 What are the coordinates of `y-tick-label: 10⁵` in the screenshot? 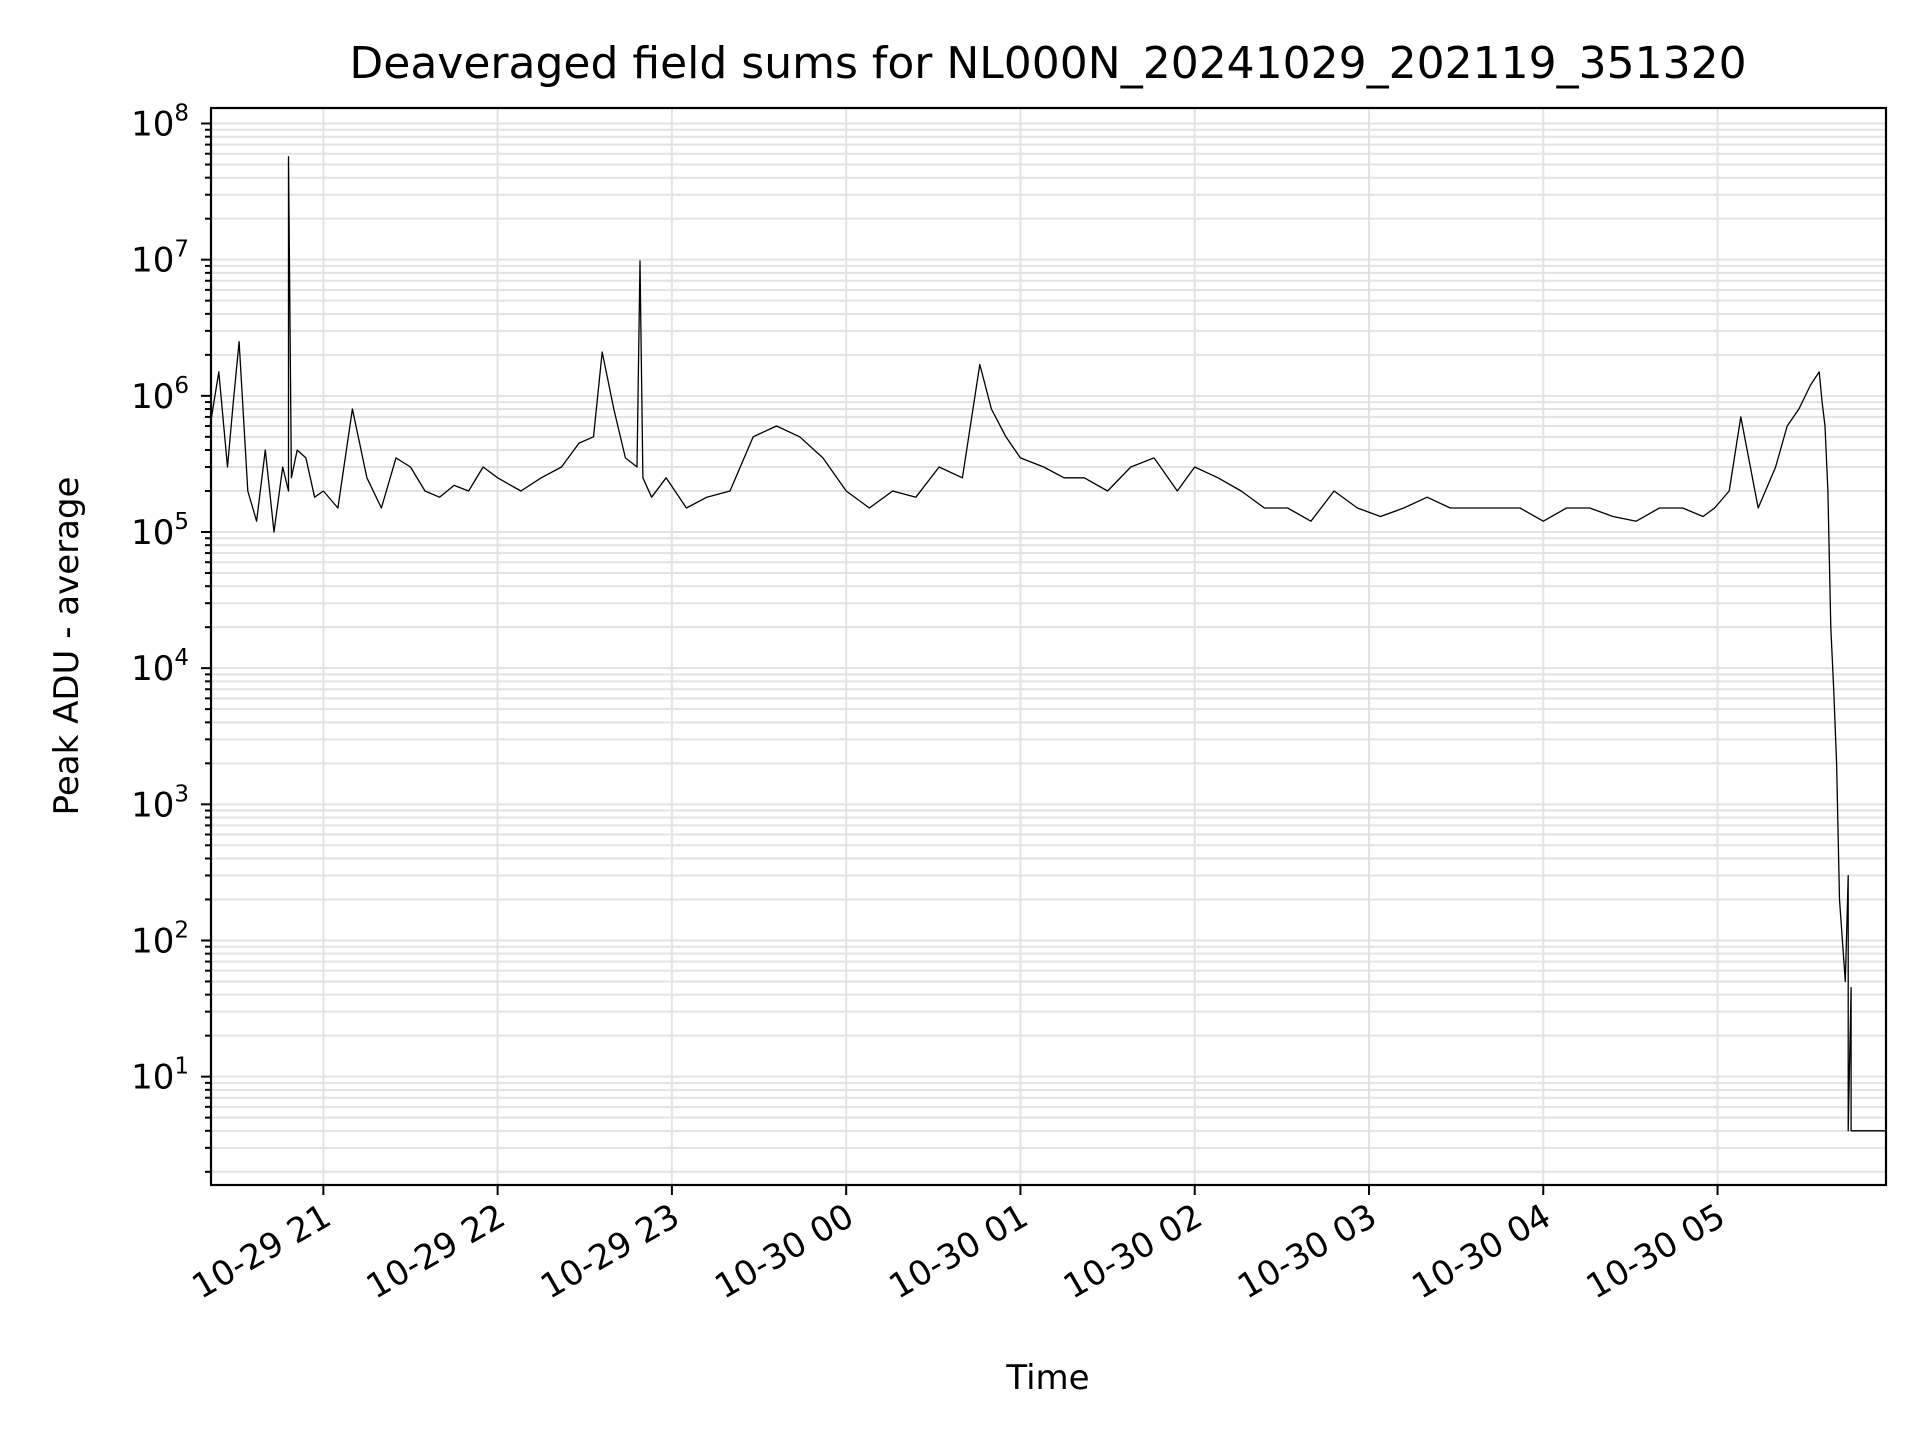 It's located at (160, 531).